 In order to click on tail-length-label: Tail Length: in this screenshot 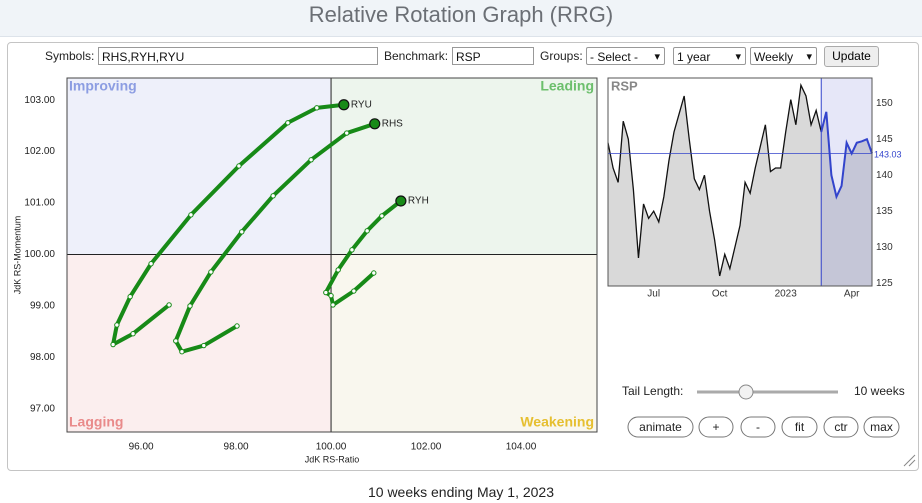, I will do `click(652, 391)`.